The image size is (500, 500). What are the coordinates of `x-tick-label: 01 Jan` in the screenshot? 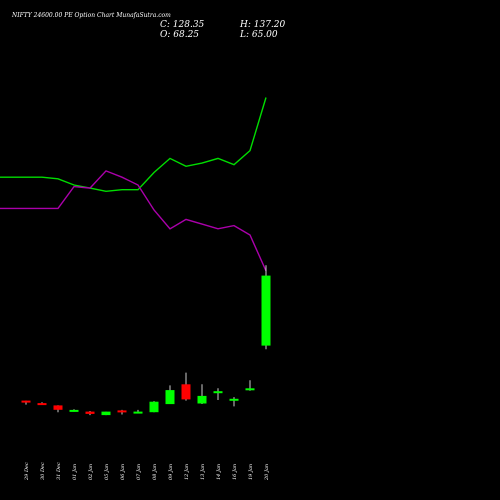 It's located at (75, 472).